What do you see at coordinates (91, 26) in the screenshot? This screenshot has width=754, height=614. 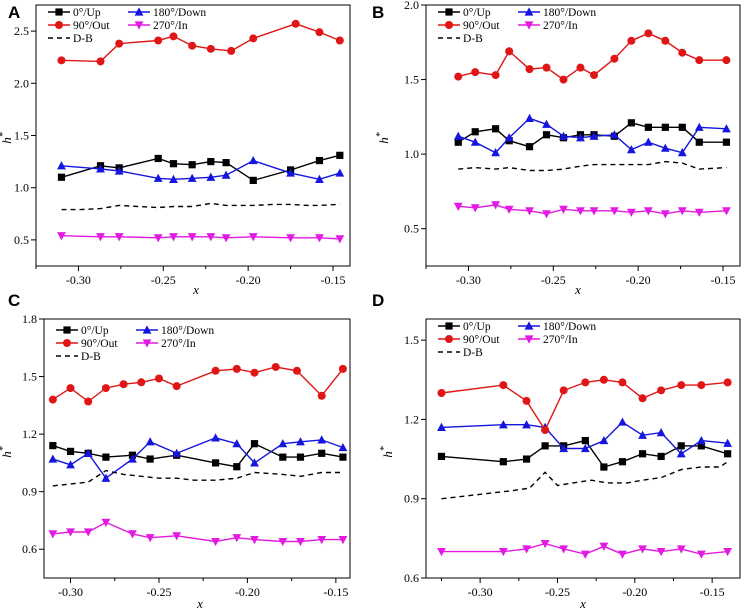 I see `legend-label: 90°/Out` at bounding box center [91, 26].